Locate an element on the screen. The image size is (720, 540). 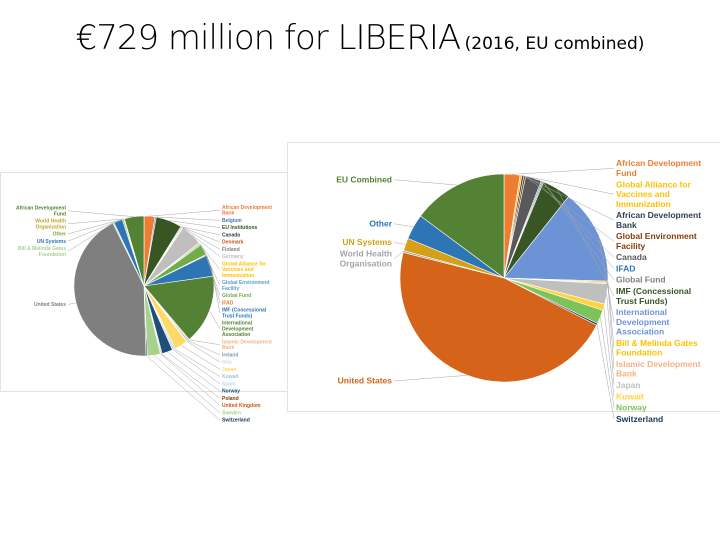
slice-label: Finland is located at coordinates (231, 250).